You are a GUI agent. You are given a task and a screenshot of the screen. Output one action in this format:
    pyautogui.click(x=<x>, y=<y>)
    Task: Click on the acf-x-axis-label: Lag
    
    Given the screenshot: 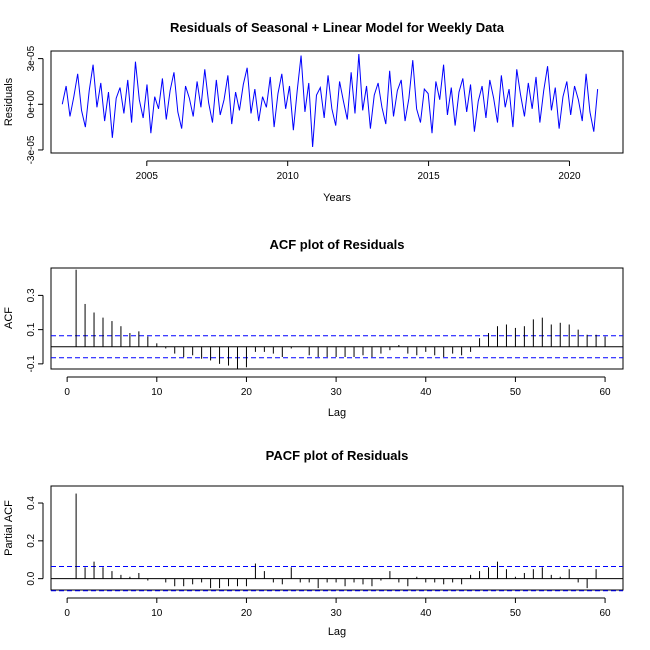 What is the action you would take?
    pyautogui.click(x=337, y=413)
    